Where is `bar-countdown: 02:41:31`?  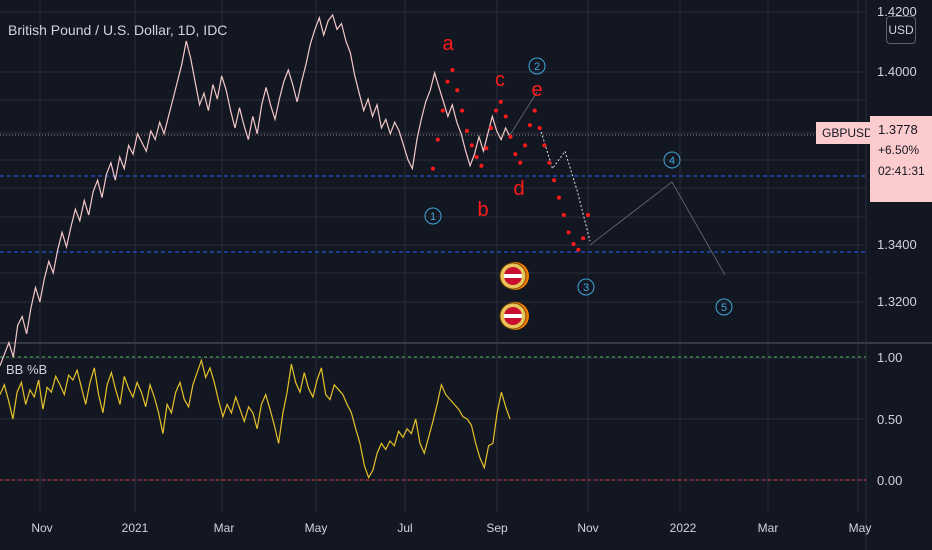
bar-countdown: 02:41:31 is located at coordinates (901, 171).